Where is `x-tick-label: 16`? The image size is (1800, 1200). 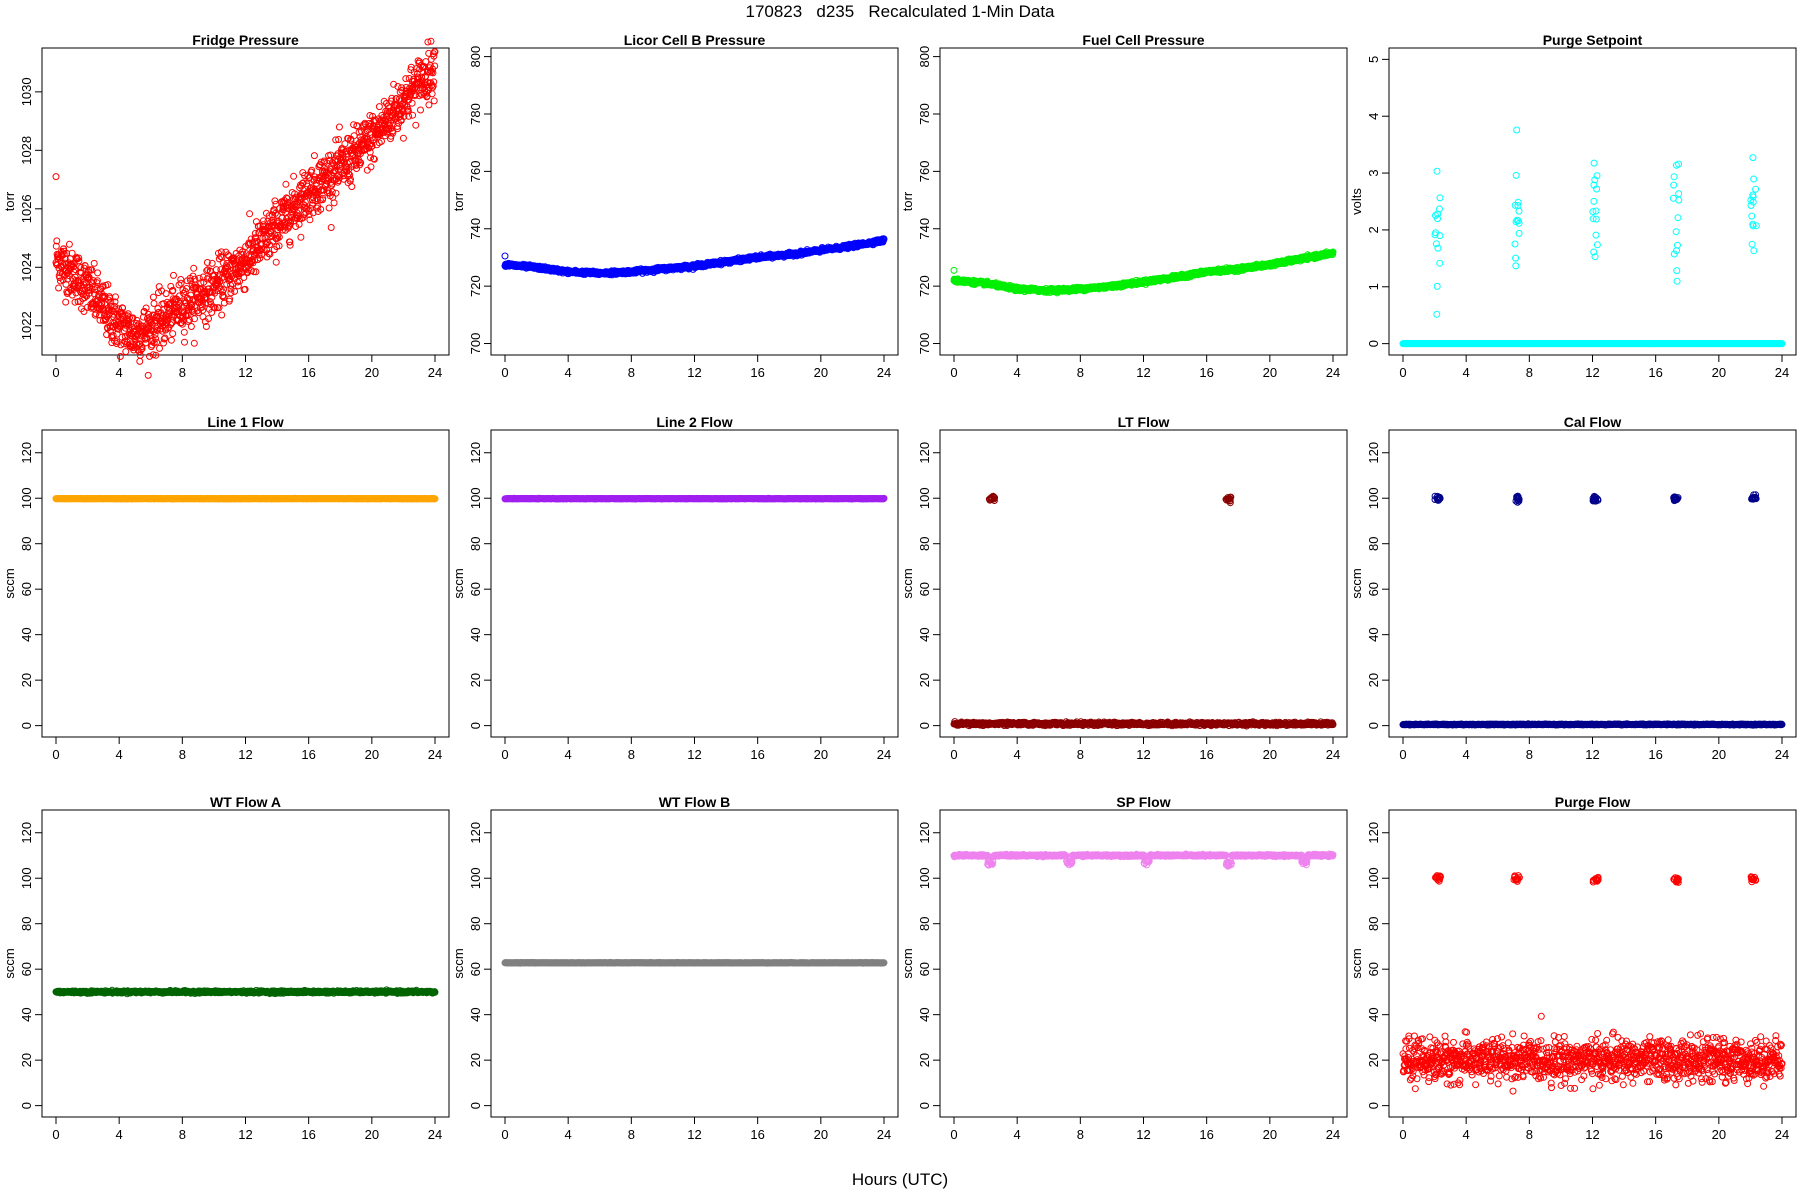 x-tick-label: 16 is located at coordinates (308, 372).